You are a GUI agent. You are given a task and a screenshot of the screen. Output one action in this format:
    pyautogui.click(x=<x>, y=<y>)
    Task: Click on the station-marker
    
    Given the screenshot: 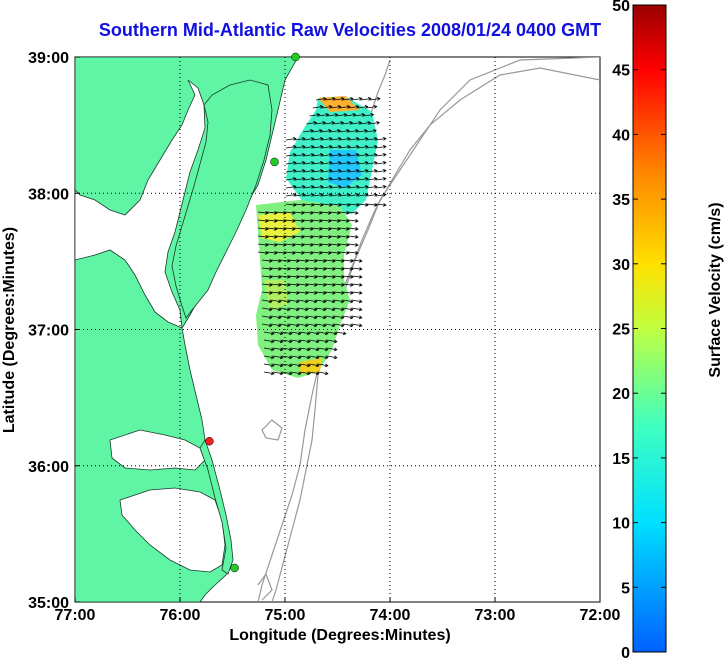 What is the action you would take?
    pyautogui.click(x=209, y=441)
    